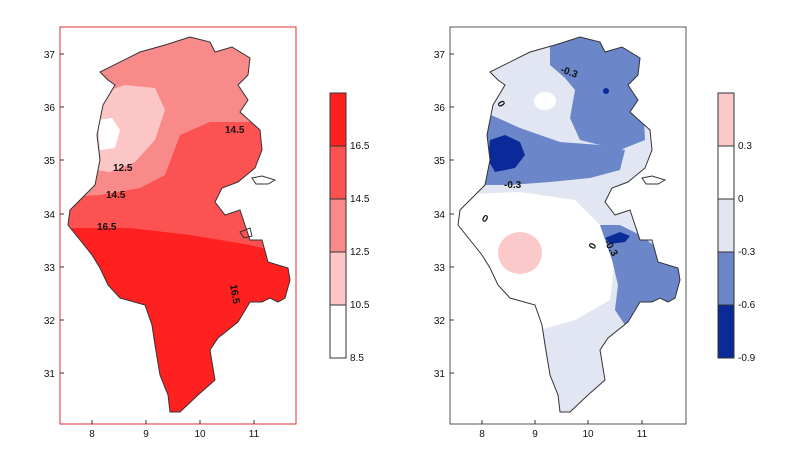  What do you see at coordinates (264, 180) in the screenshot?
I see `left-island-outline` at bounding box center [264, 180].